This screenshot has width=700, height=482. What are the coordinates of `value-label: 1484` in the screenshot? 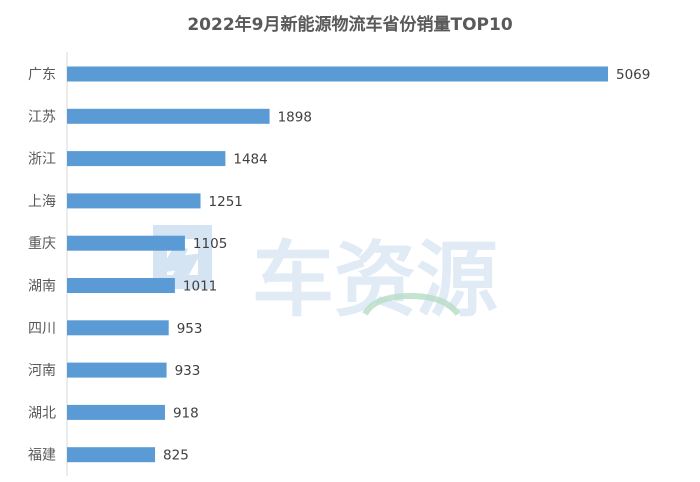 It's located at (250, 160).